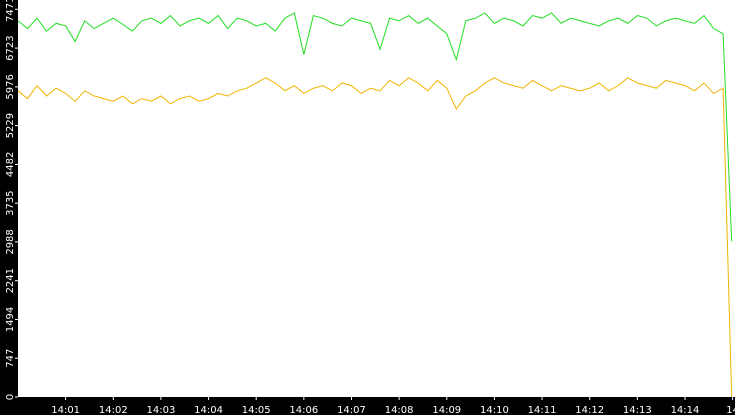 The height and width of the screenshot is (415, 735). Describe the element at coordinates (589, 410) in the screenshot. I see `x-tick-label: 14:12` at that location.